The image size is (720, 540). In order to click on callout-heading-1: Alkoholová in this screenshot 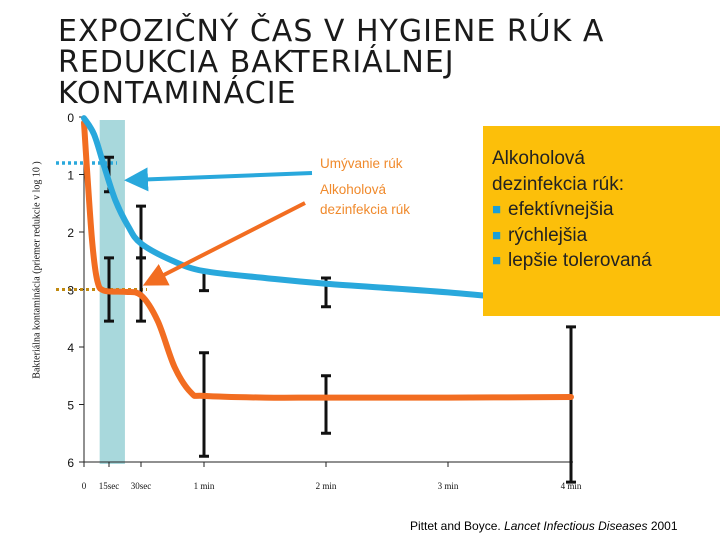, I will do `click(538, 158)`.